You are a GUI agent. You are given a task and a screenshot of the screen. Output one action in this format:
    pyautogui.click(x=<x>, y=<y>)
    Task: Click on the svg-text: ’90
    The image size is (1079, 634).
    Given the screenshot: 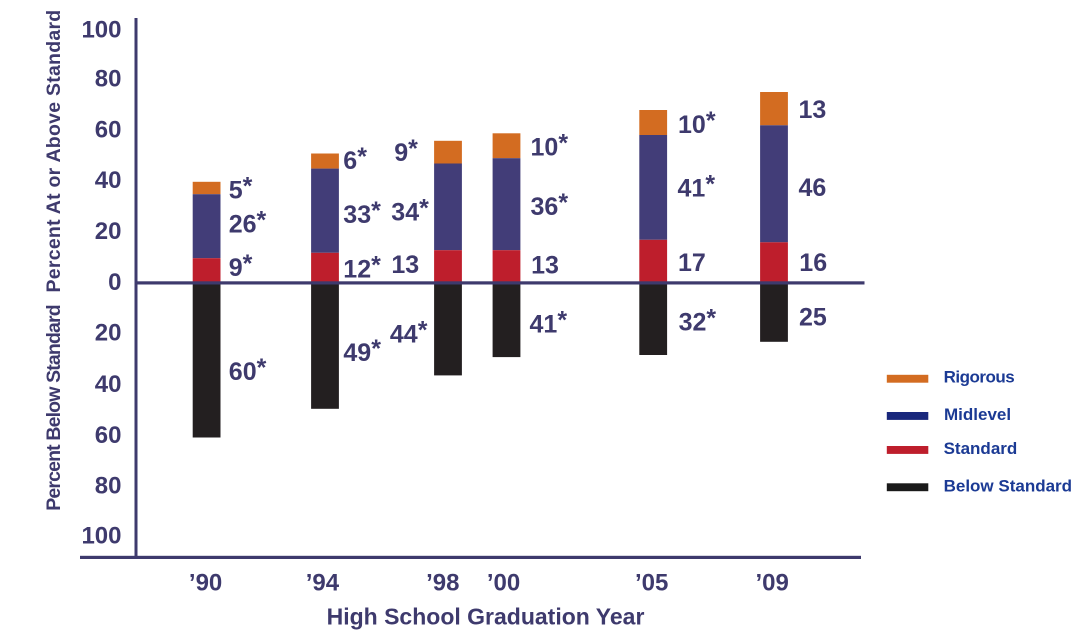 What is the action you would take?
    pyautogui.click(x=205, y=582)
    